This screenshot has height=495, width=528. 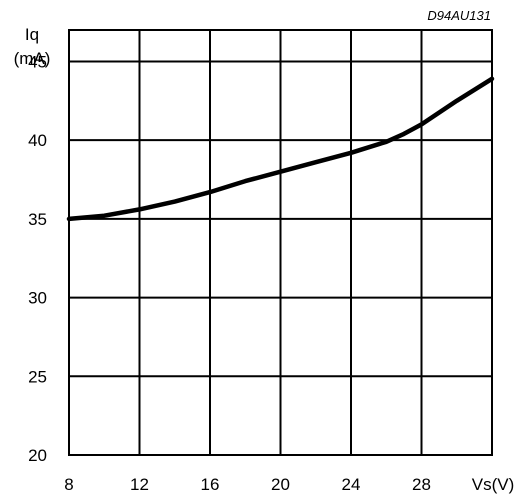 What do you see at coordinates (139, 484) in the screenshot?
I see `x-tick-label: 12` at bounding box center [139, 484].